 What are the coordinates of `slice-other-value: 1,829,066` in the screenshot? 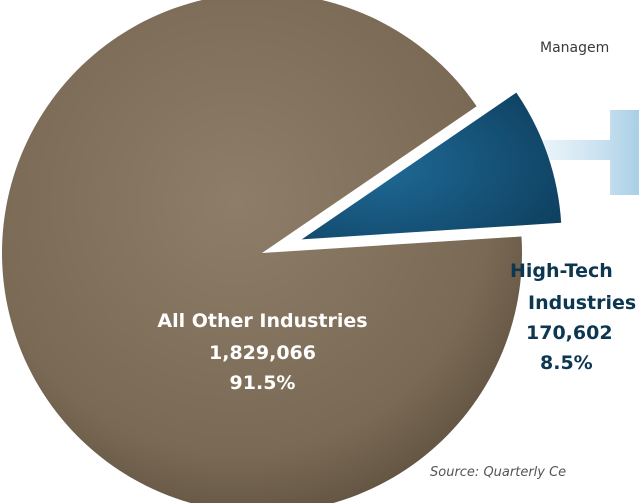 It's located at (262, 353).